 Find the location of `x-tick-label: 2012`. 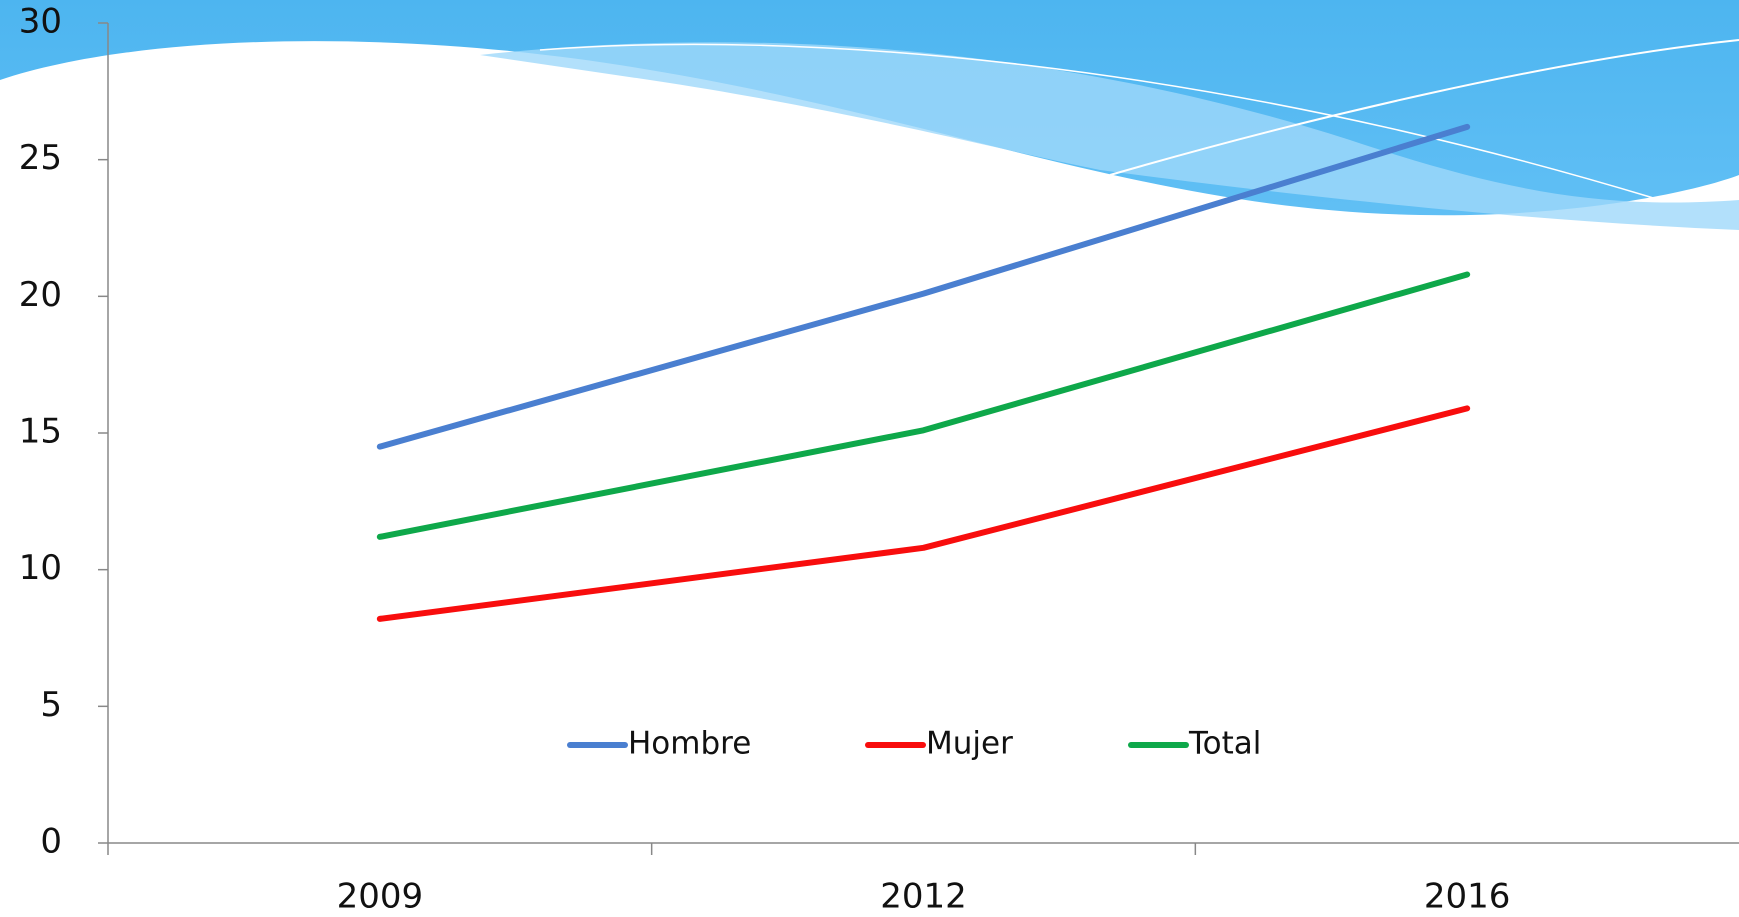

x-tick-label: 2012 is located at coordinates (923, 897).